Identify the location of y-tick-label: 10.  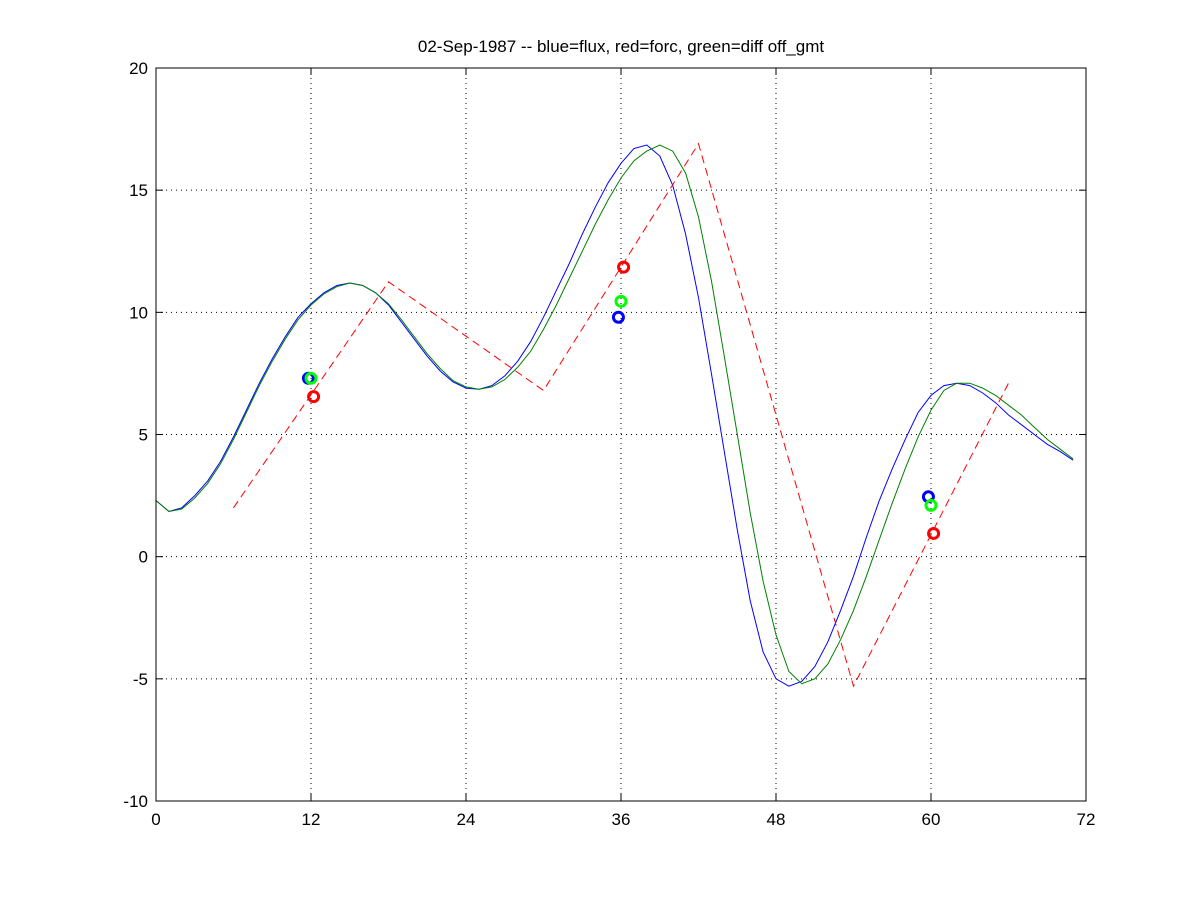
(138, 312).